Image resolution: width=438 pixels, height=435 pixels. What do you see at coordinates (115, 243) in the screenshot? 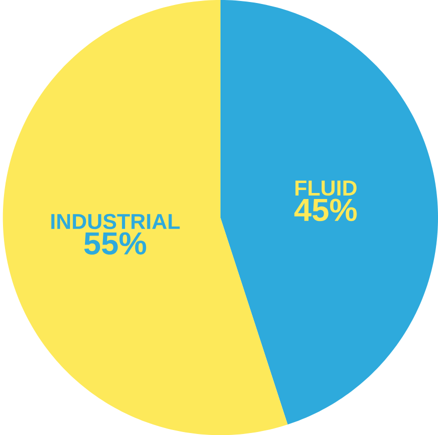
I see `data-label: 55%` at bounding box center [115, 243].